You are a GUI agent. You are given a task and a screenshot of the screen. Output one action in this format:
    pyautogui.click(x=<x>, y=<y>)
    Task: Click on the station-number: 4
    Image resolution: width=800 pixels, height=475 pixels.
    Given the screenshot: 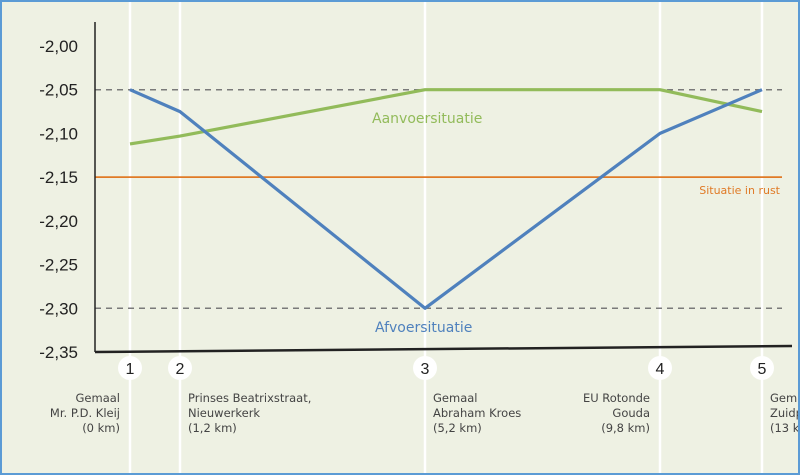 What is the action you would take?
    pyautogui.click(x=660, y=369)
    